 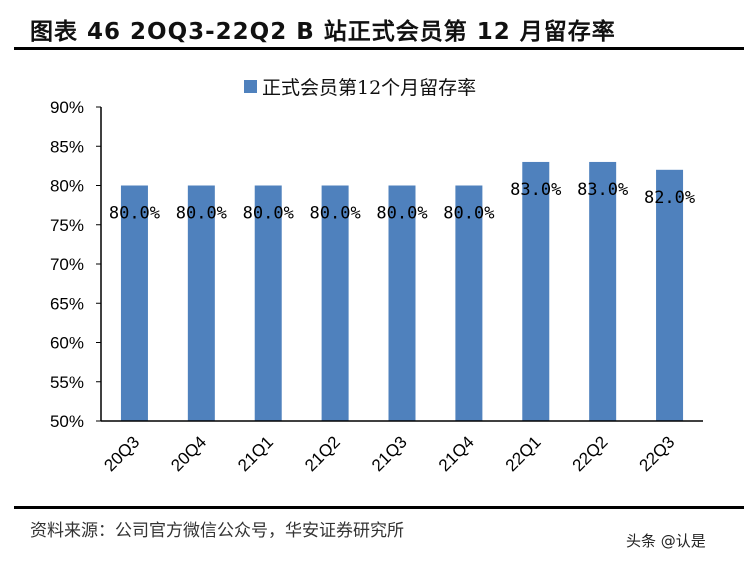 What do you see at coordinates (322, 453) in the screenshot?
I see `x-tick-label: 21Q2` at bounding box center [322, 453].